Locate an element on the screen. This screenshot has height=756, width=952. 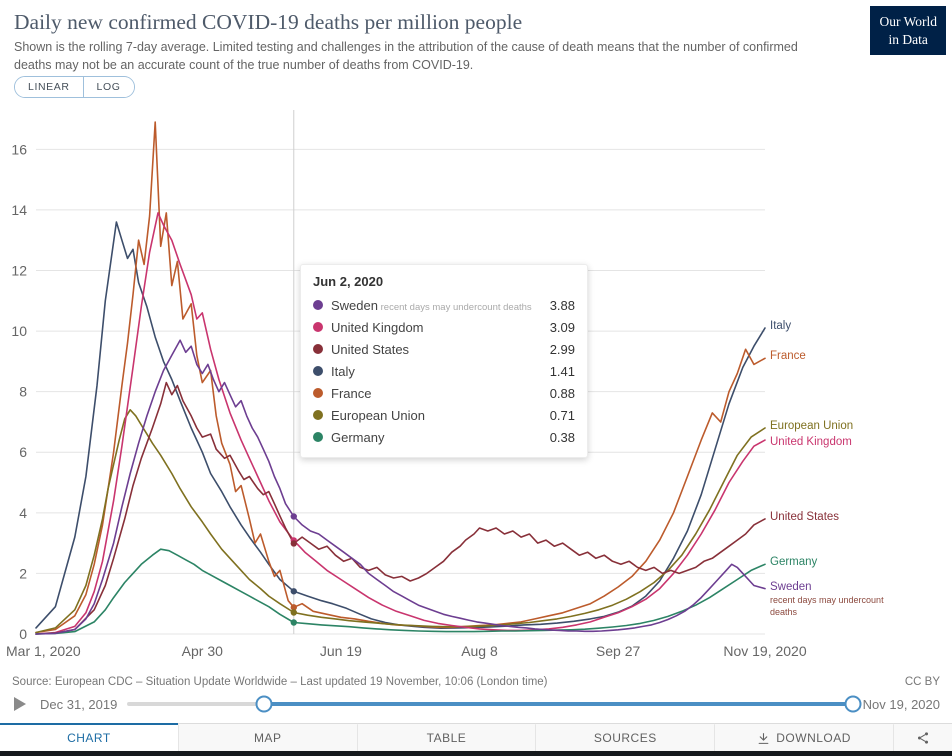
svg-text: Apr 30 is located at coordinates (202, 651).